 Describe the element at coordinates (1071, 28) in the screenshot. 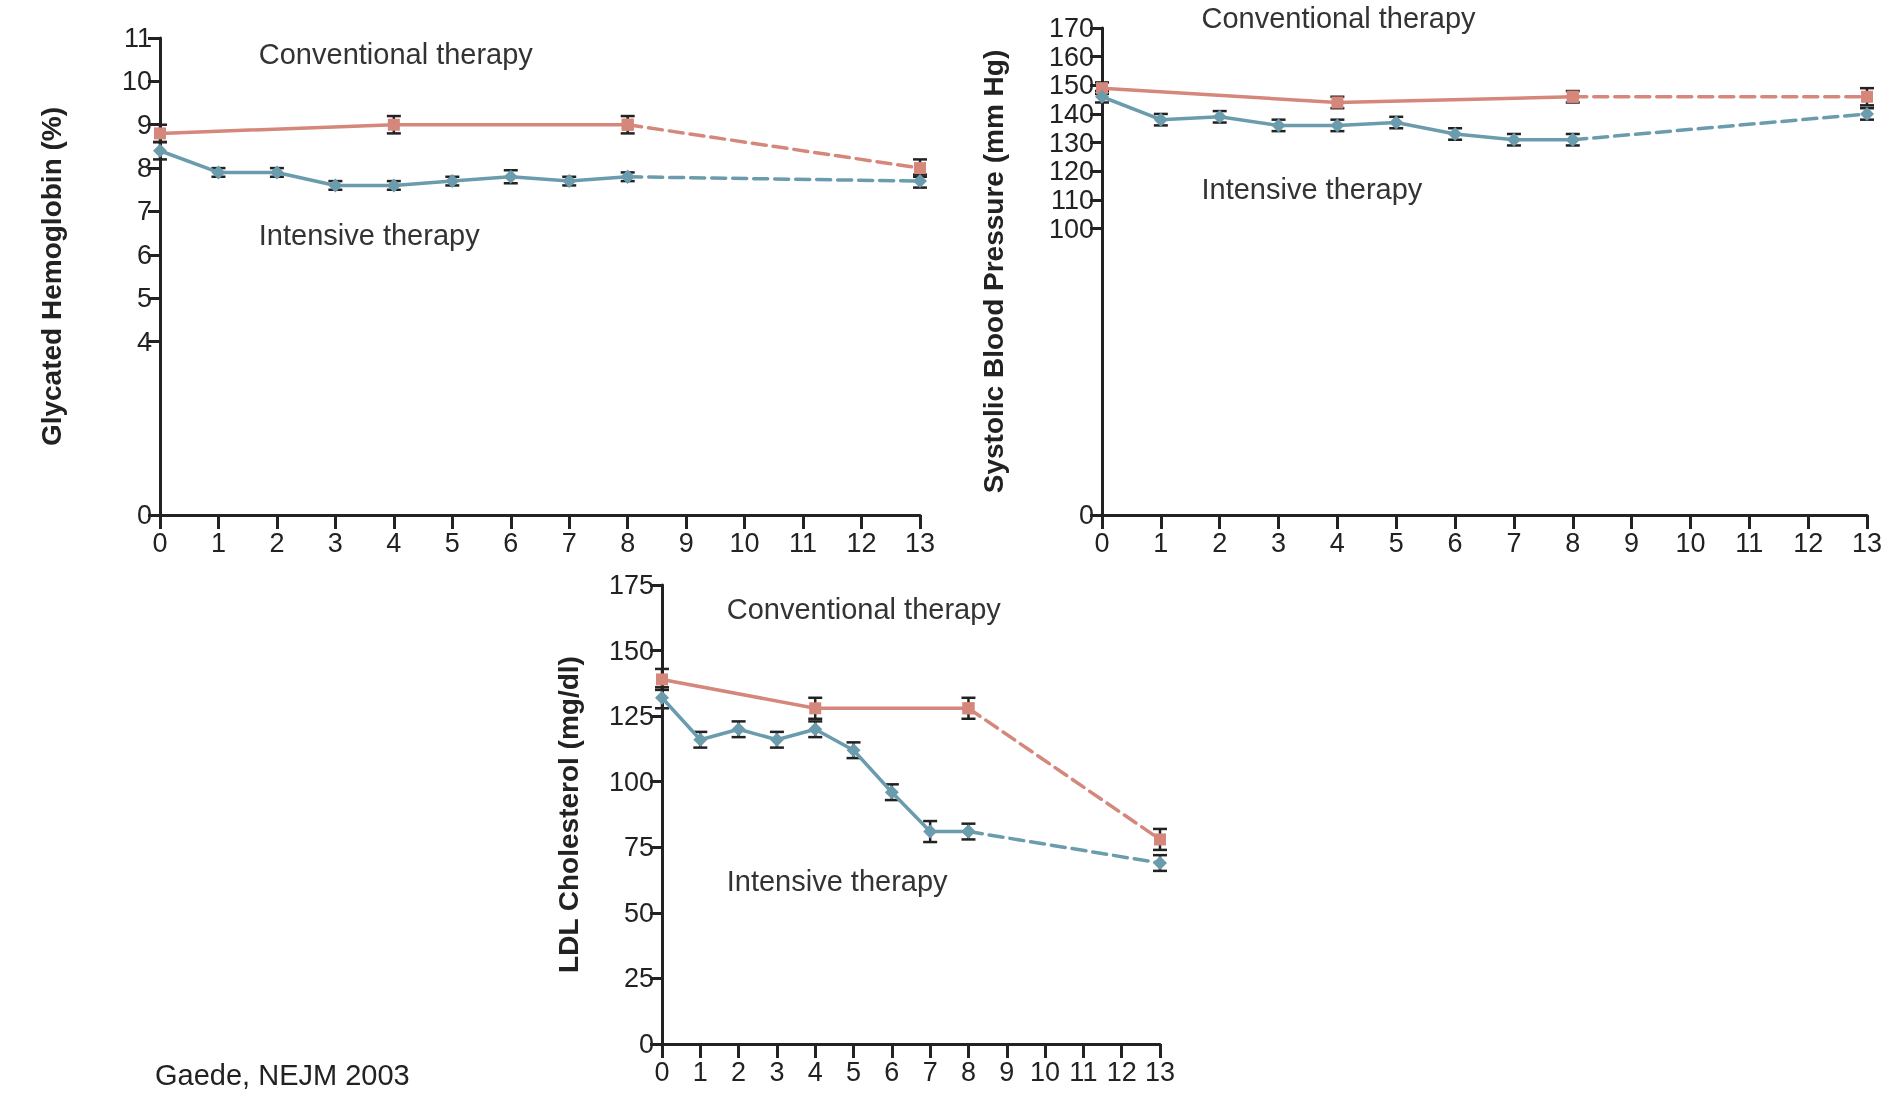

I see `y-tick-label: 170` at that location.